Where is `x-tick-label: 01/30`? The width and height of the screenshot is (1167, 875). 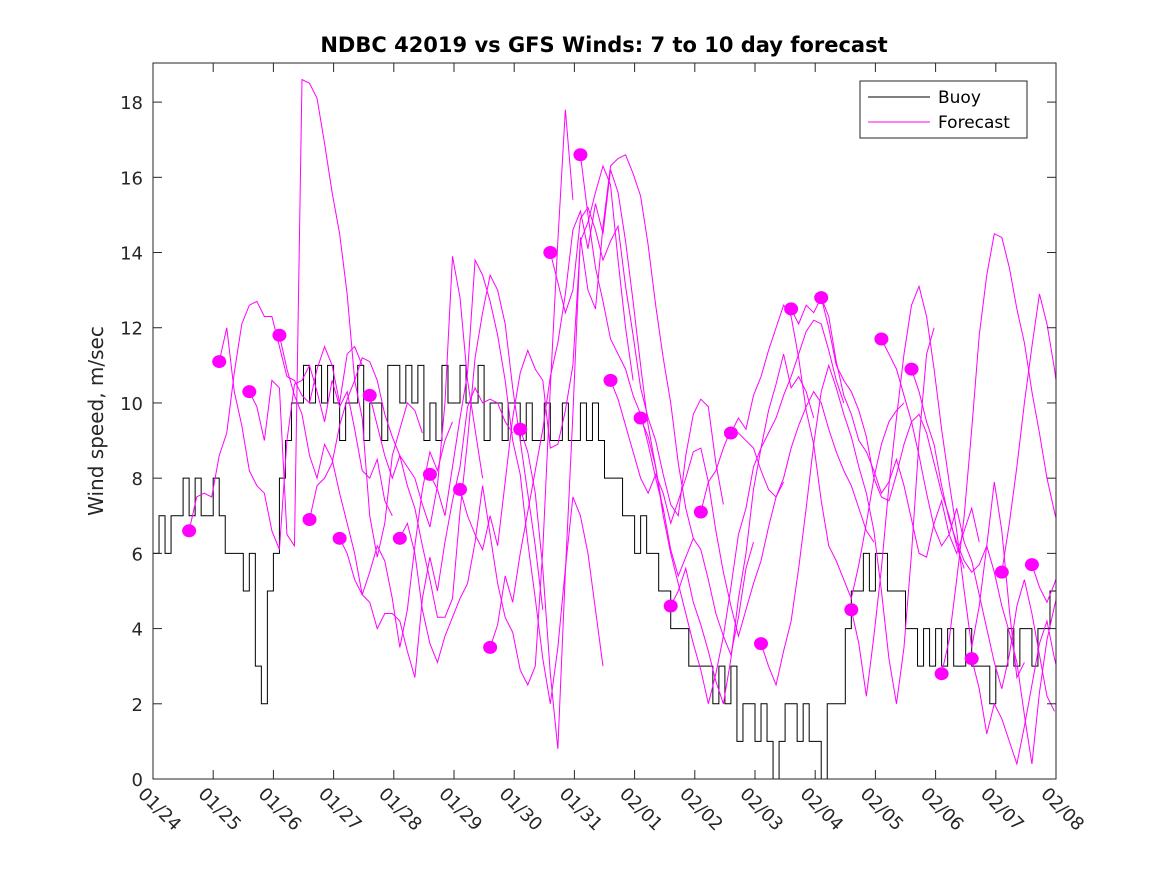
x-tick-label: 01/30 is located at coordinates (521, 810).